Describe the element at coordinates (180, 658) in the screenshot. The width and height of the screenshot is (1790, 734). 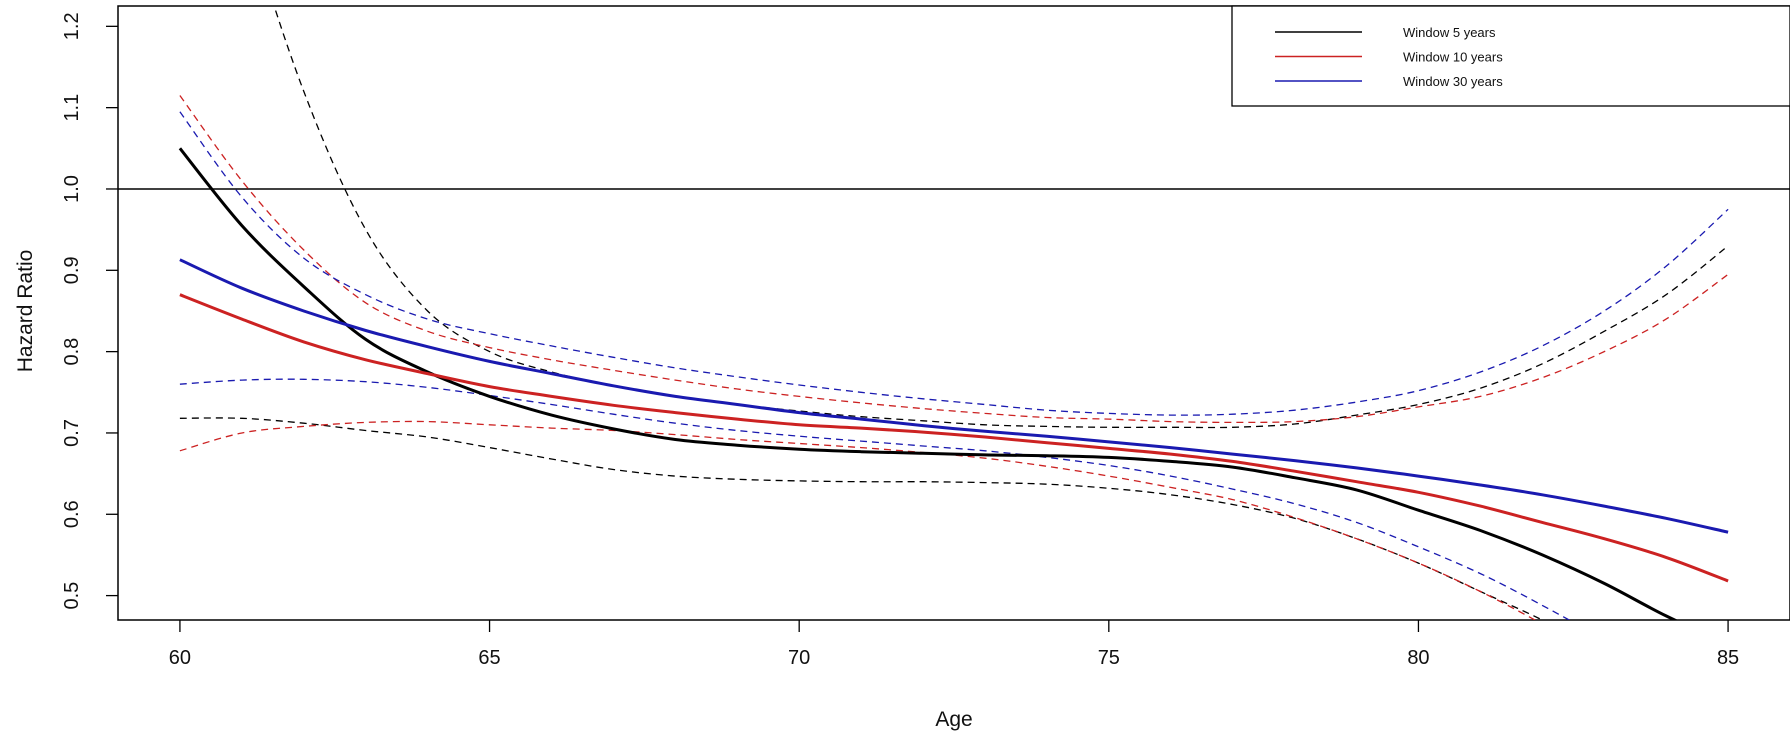
I see `x-tick-label: 60` at that location.